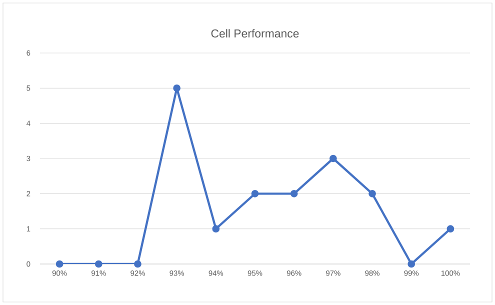 Image resolution: width=495 pixels, height=305 pixels. Describe the element at coordinates (255, 33) in the screenshot. I see `chart-title: Cell Performance` at that location.